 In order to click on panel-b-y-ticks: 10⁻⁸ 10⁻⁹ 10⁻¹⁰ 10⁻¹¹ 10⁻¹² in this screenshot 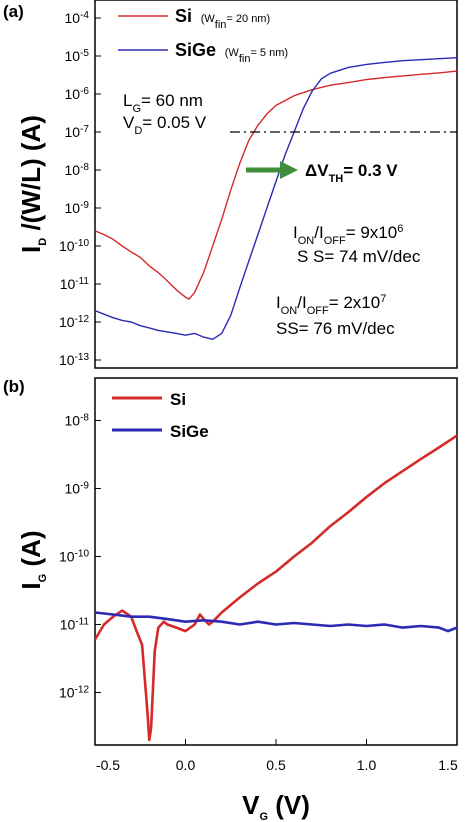, I will do `click(80, 556)`.